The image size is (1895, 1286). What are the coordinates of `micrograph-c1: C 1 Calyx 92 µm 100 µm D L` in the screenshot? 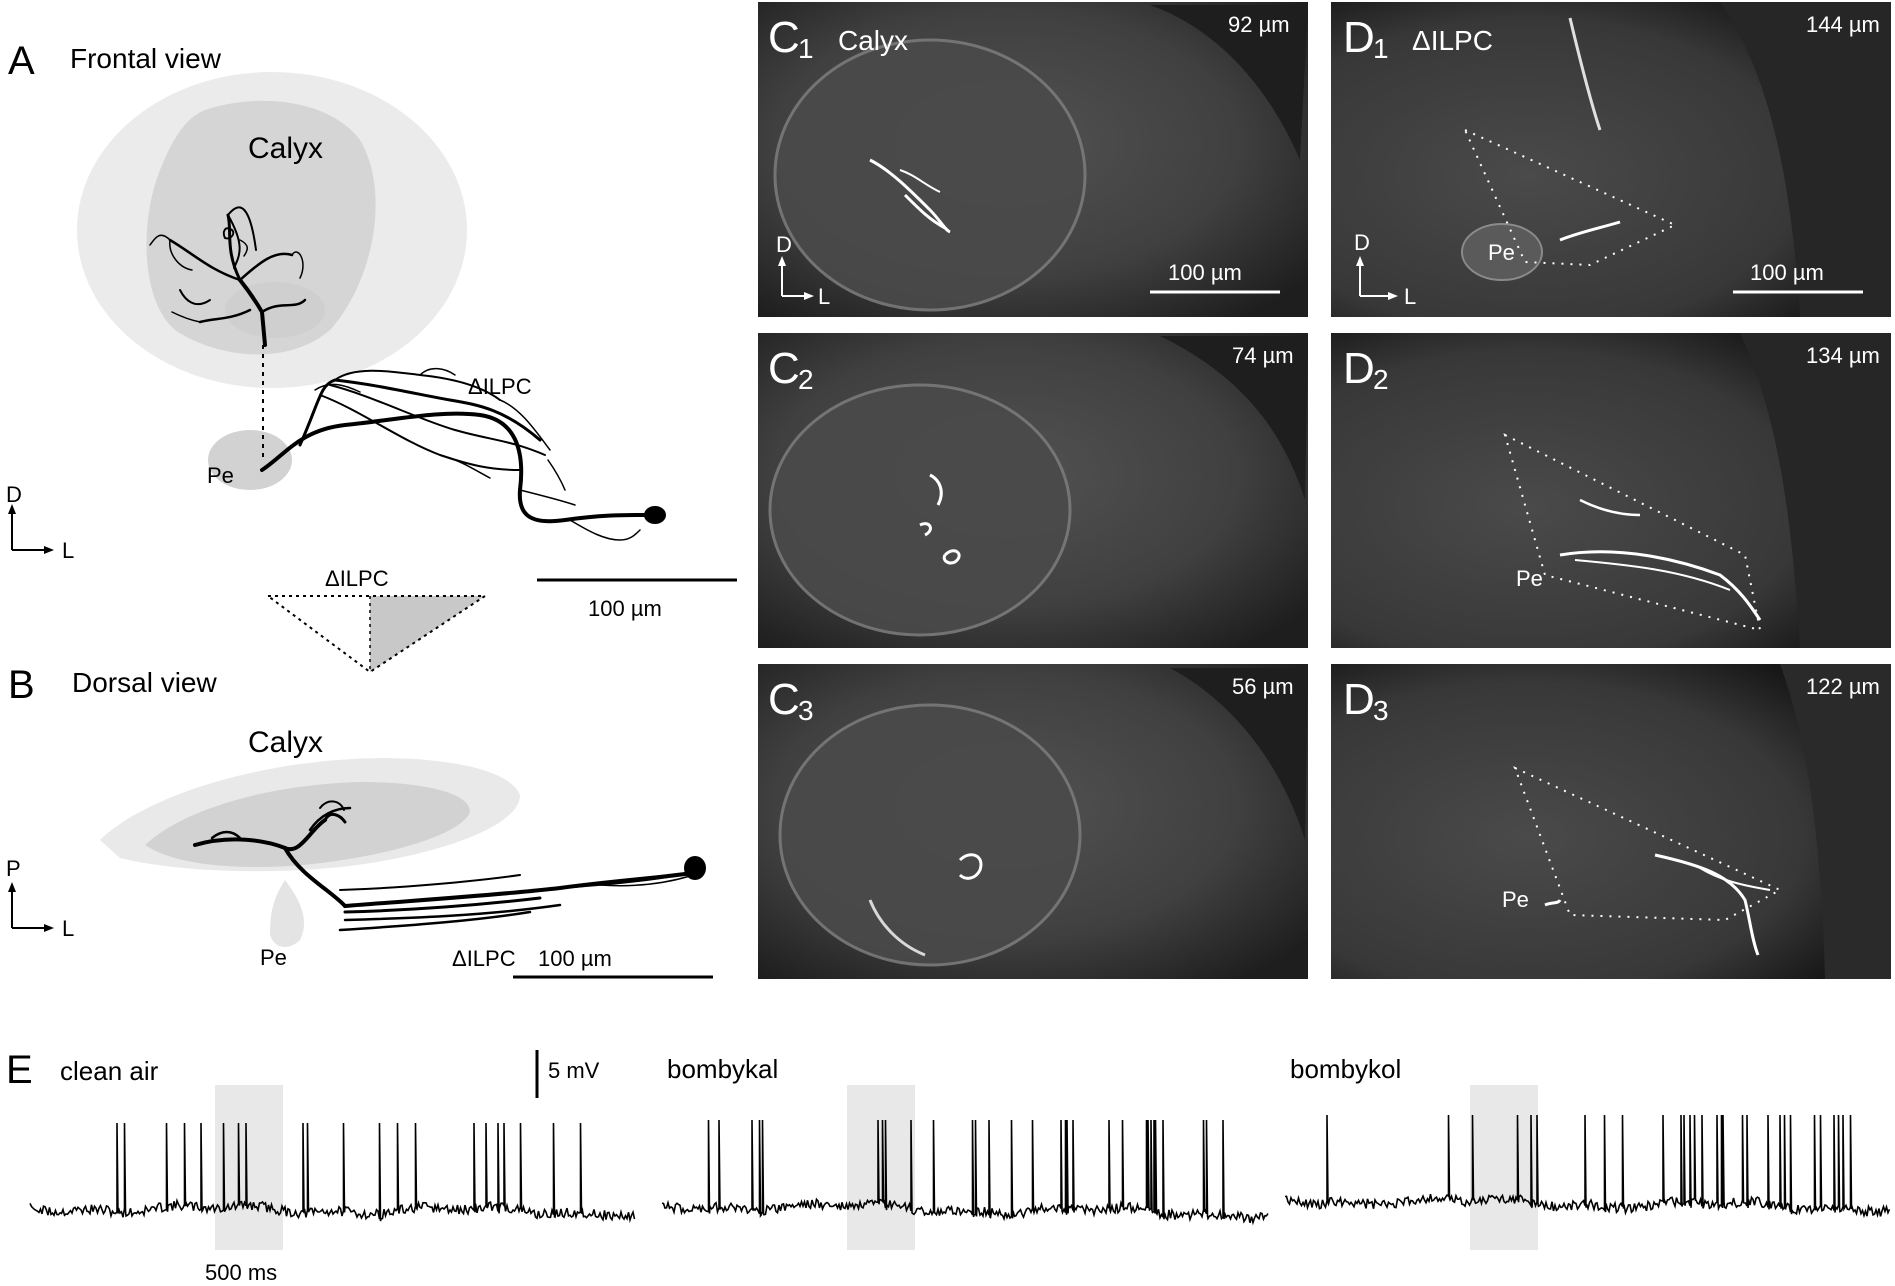 It's located at (1033, 159).